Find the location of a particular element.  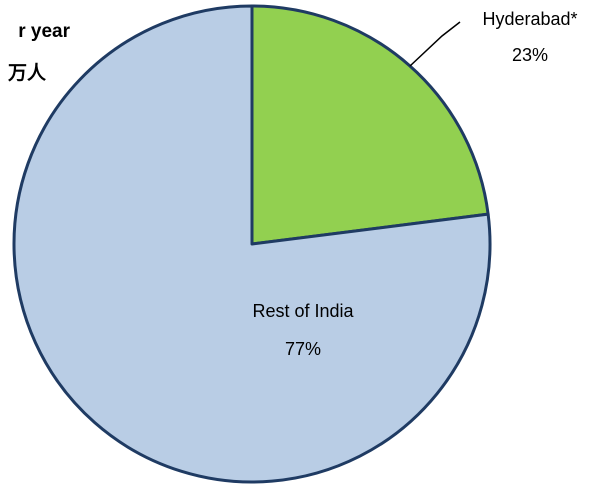

slice-label: Hyderabad* is located at coordinates (529, 19).